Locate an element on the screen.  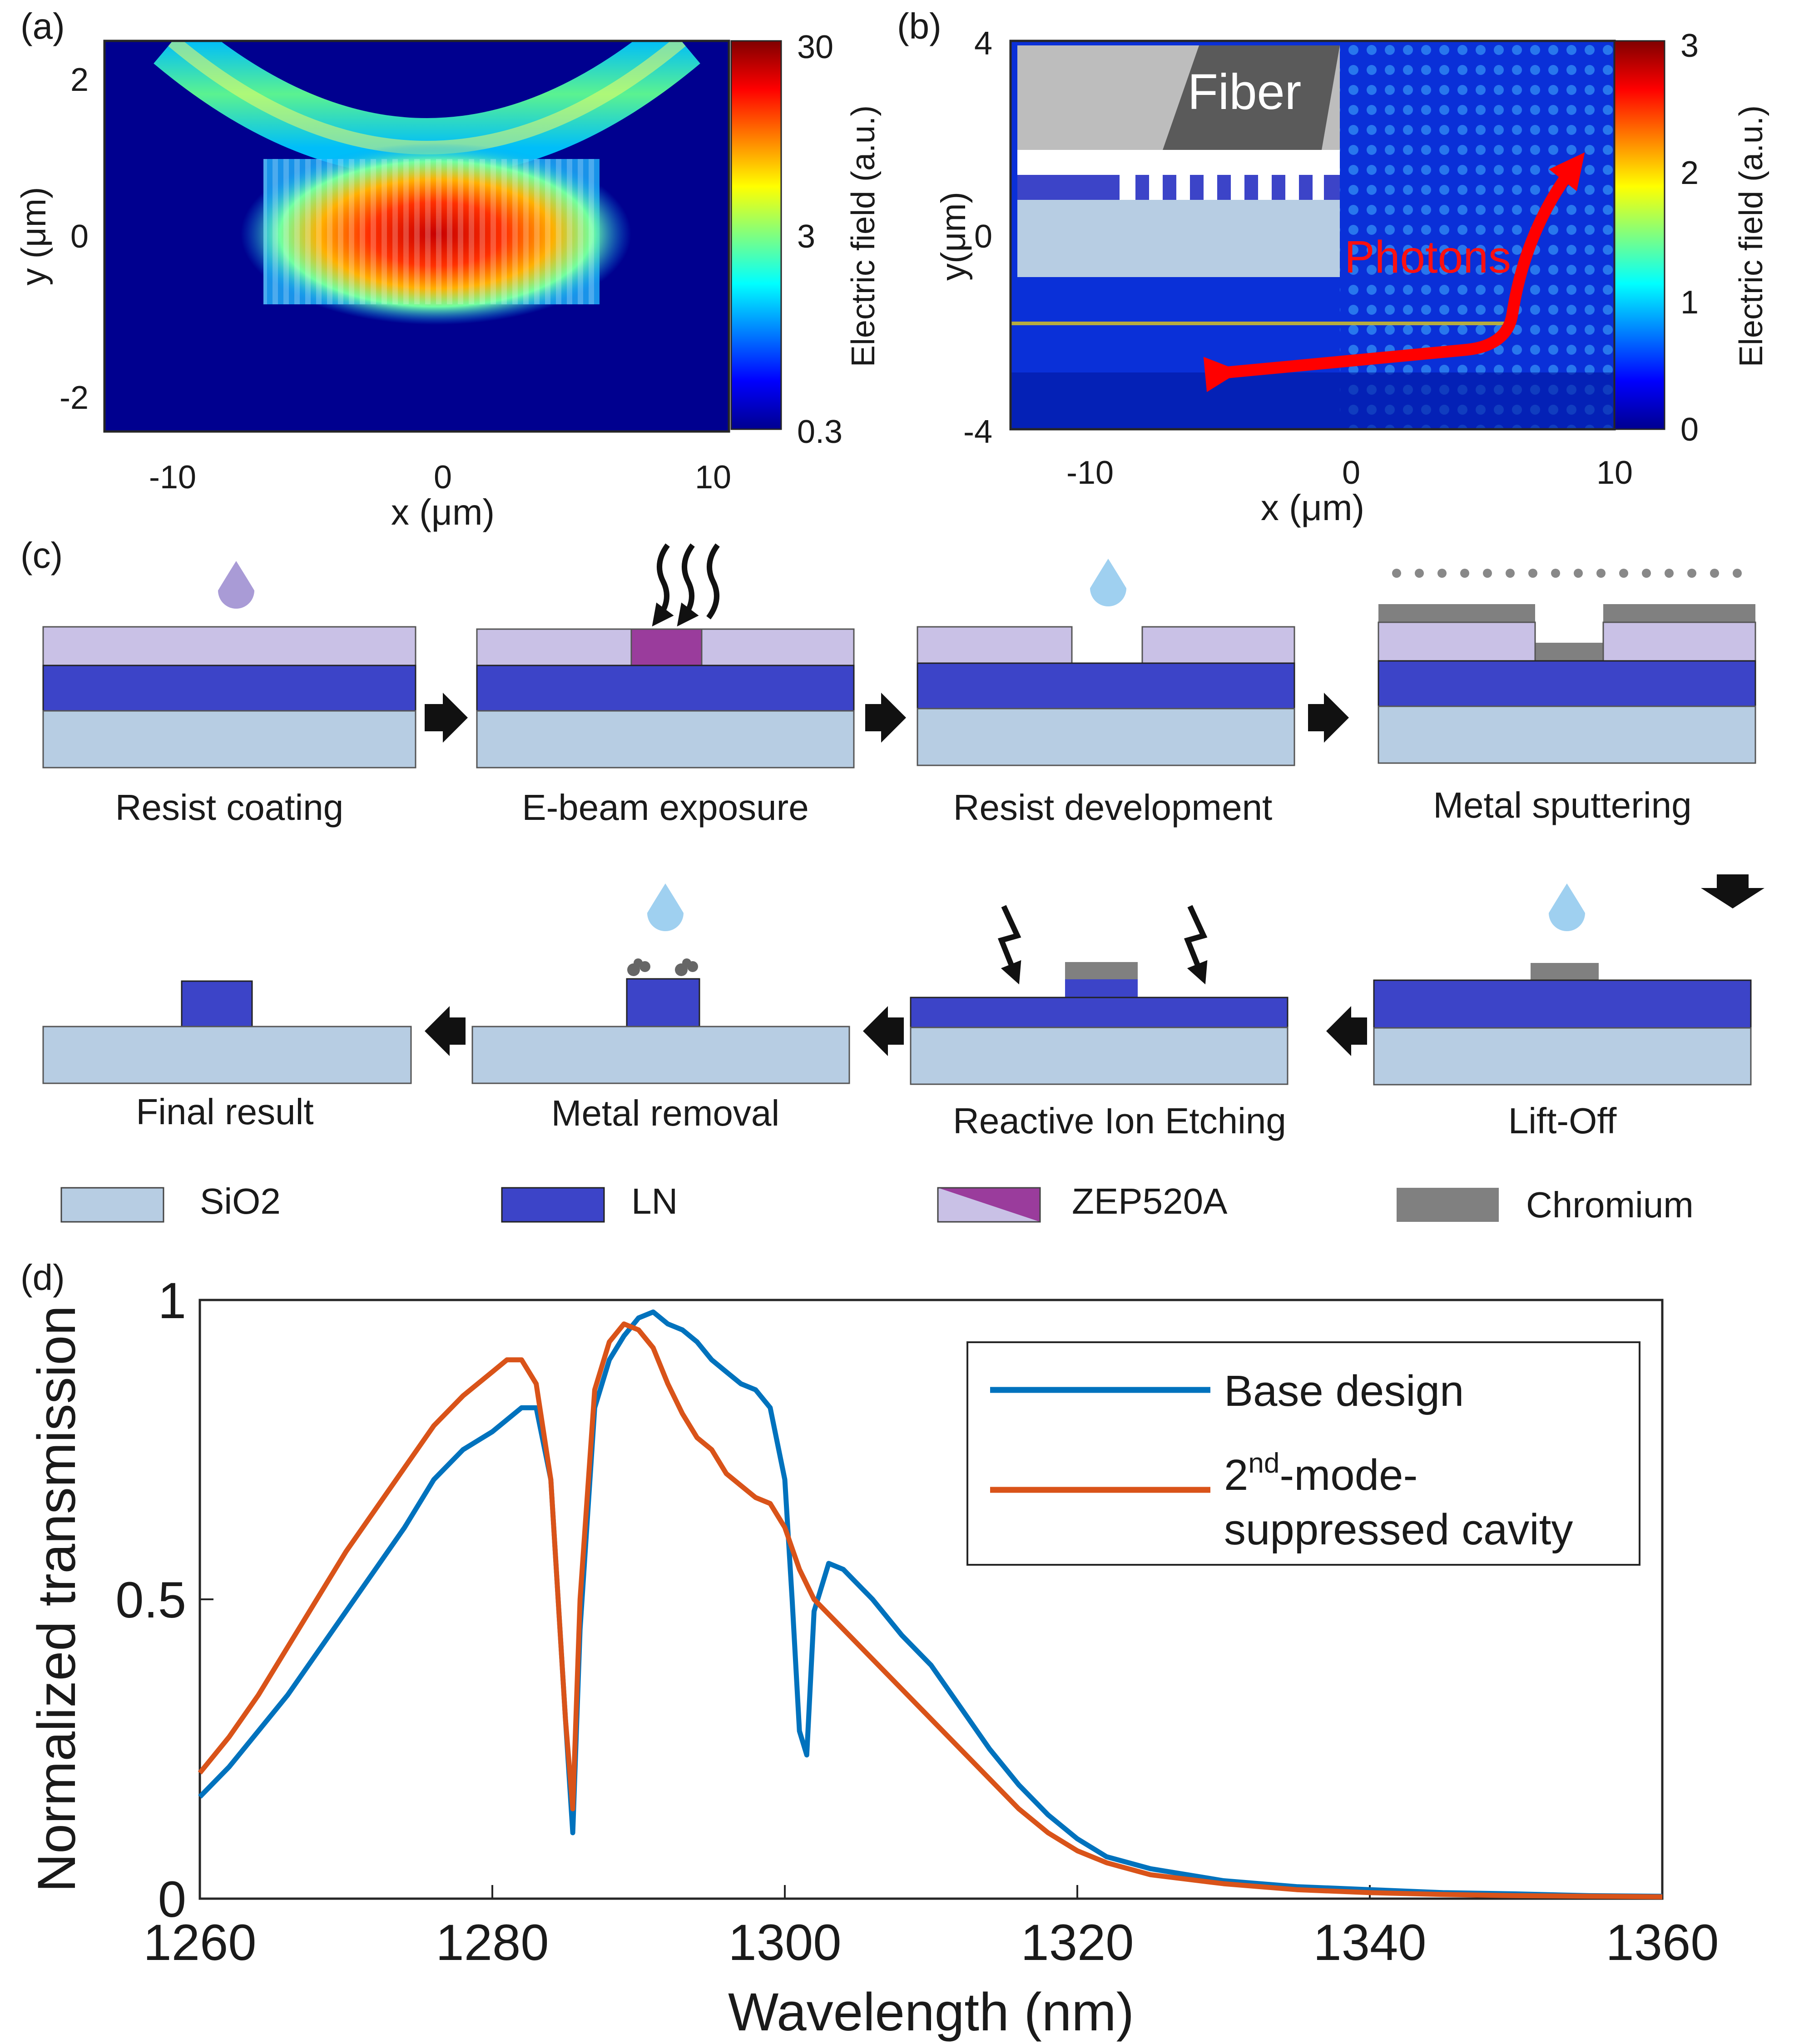
step-lift-off: Lift-Off is located at coordinates (1562, 1012).